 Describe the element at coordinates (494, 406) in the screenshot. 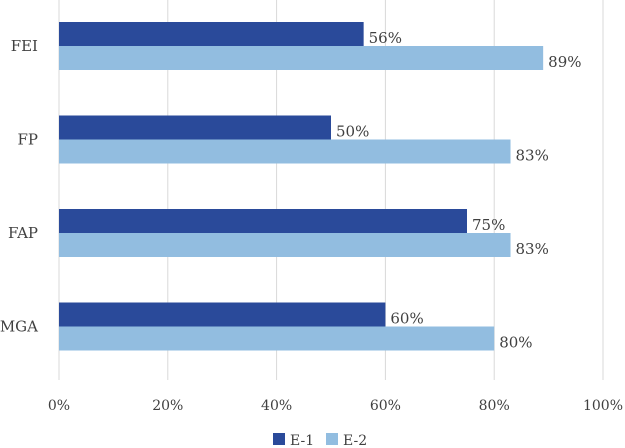

I see `x-tick-label: 80%` at that location.